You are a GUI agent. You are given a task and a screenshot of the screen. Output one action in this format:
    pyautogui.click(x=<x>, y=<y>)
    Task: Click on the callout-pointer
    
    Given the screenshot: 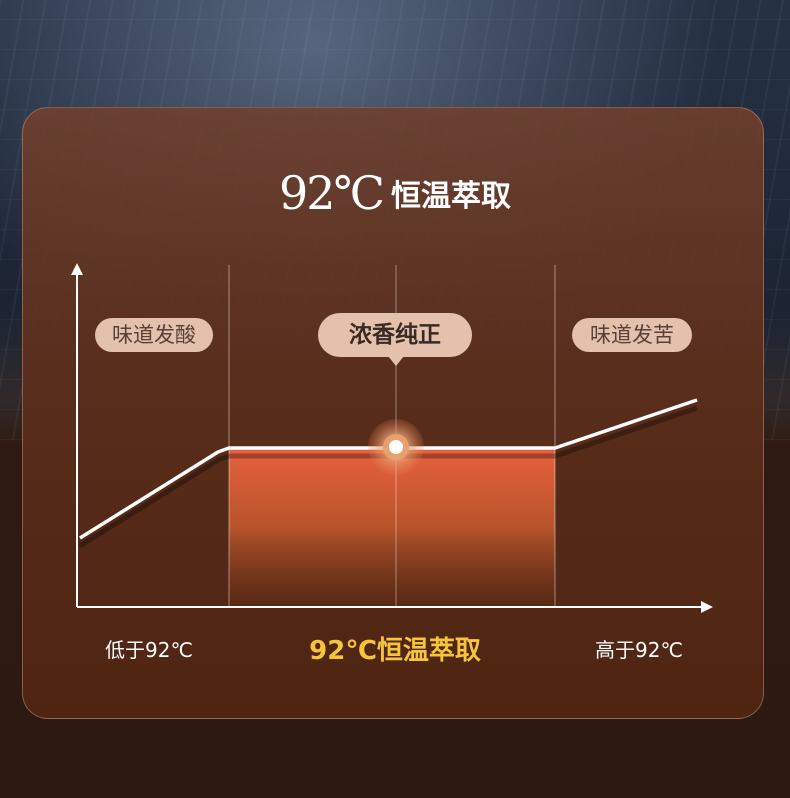 What is the action you would take?
    pyautogui.click(x=396, y=361)
    